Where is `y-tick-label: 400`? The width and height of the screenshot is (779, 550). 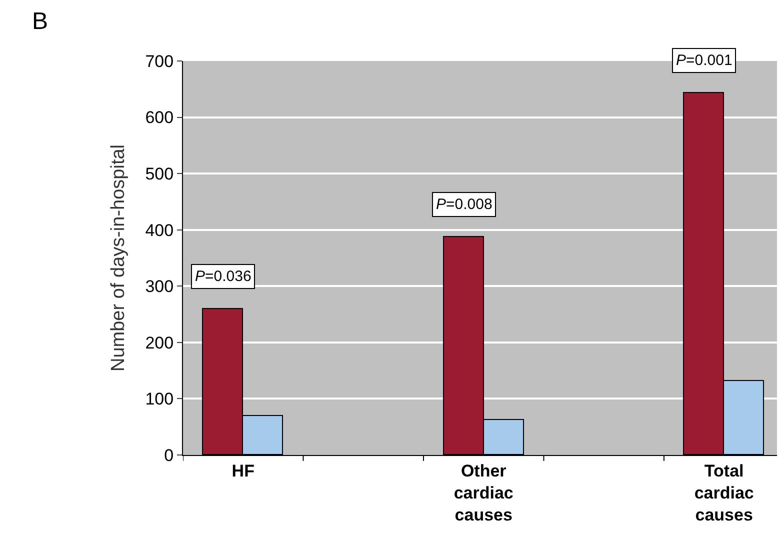 y-tick-label: 400 is located at coordinates (159, 230).